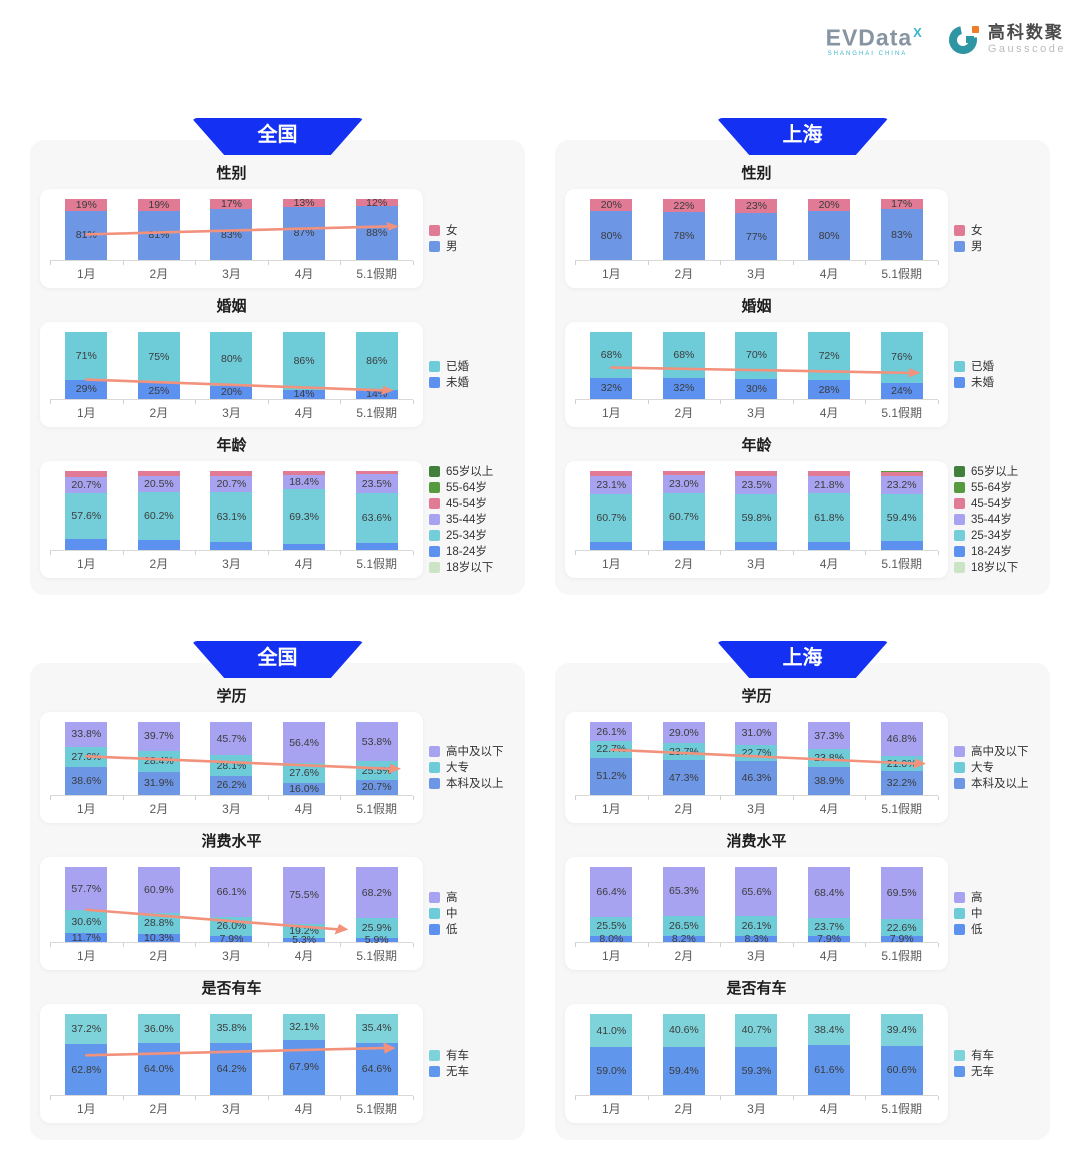 Image resolution: width=1080 pixels, height=1160 pixels. Describe the element at coordinates (756, 229) in the screenshot. I see `bar-3月: 23% 77%` at that location.